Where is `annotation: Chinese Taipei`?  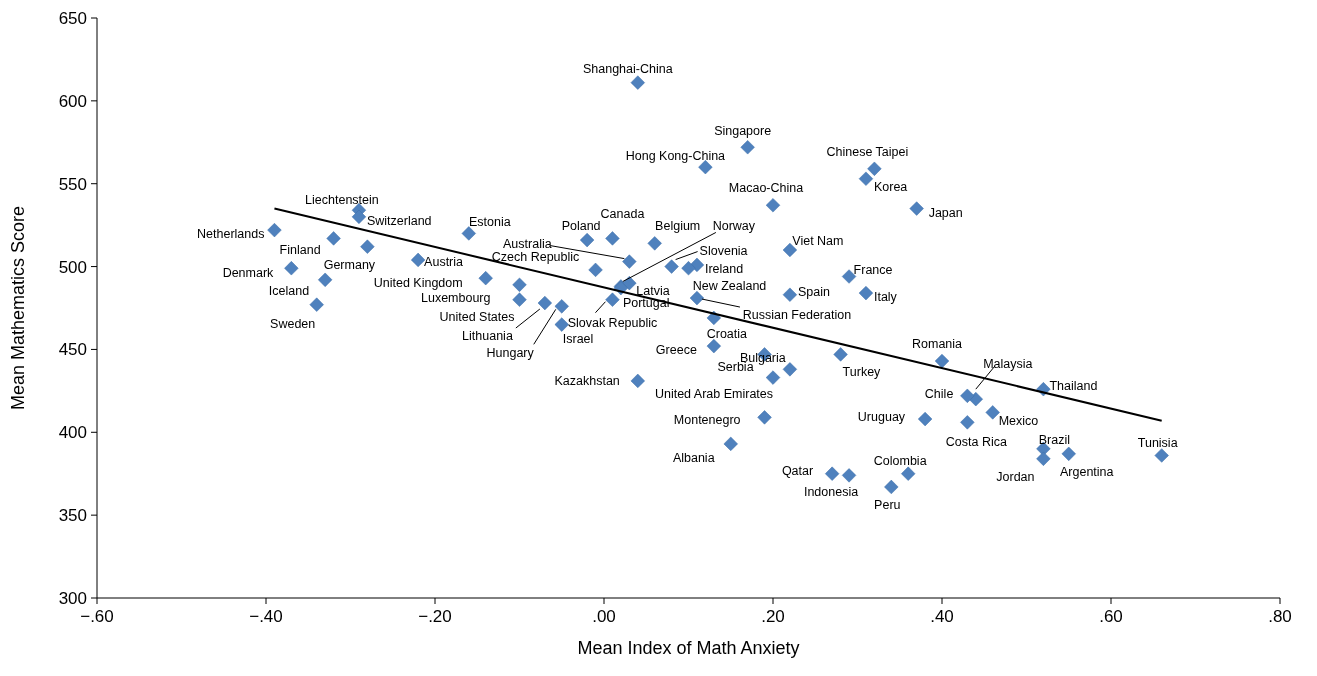
annotation: Chinese Taipei is located at coordinates (867, 152).